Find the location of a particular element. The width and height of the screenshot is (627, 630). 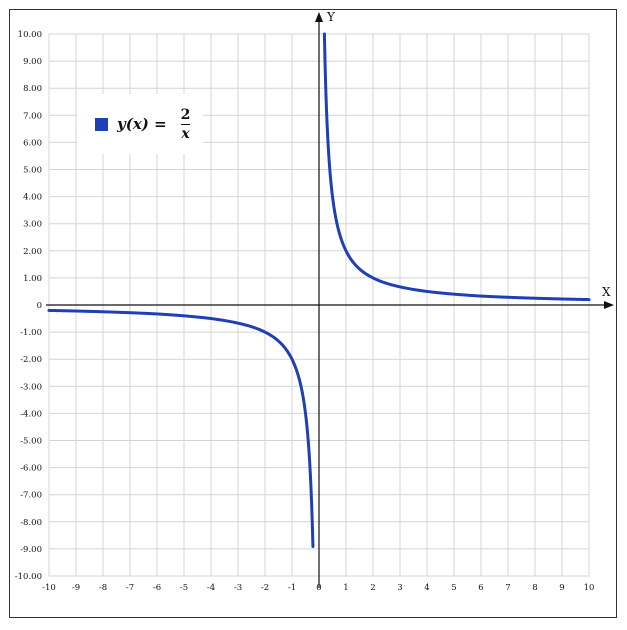

legend-lhs: y(x) = is located at coordinates (142, 124).